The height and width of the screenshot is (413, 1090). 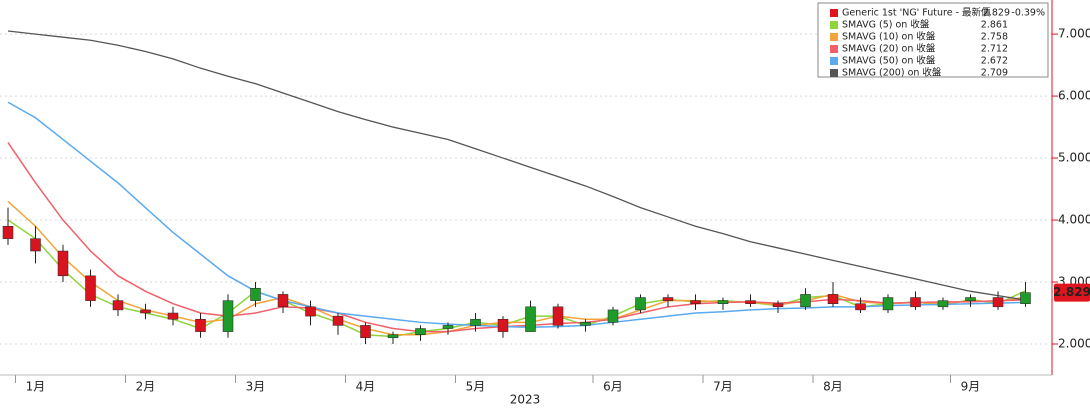 I want to click on y-tick-label: 6.000, so click(x=1074, y=96).